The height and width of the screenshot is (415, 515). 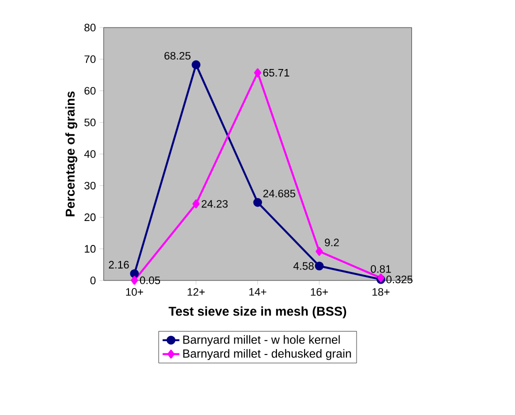 What do you see at coordinates (90, 154) in the screenshot?
I see `y-tick-label: 40` at bounding box center [90, 154].